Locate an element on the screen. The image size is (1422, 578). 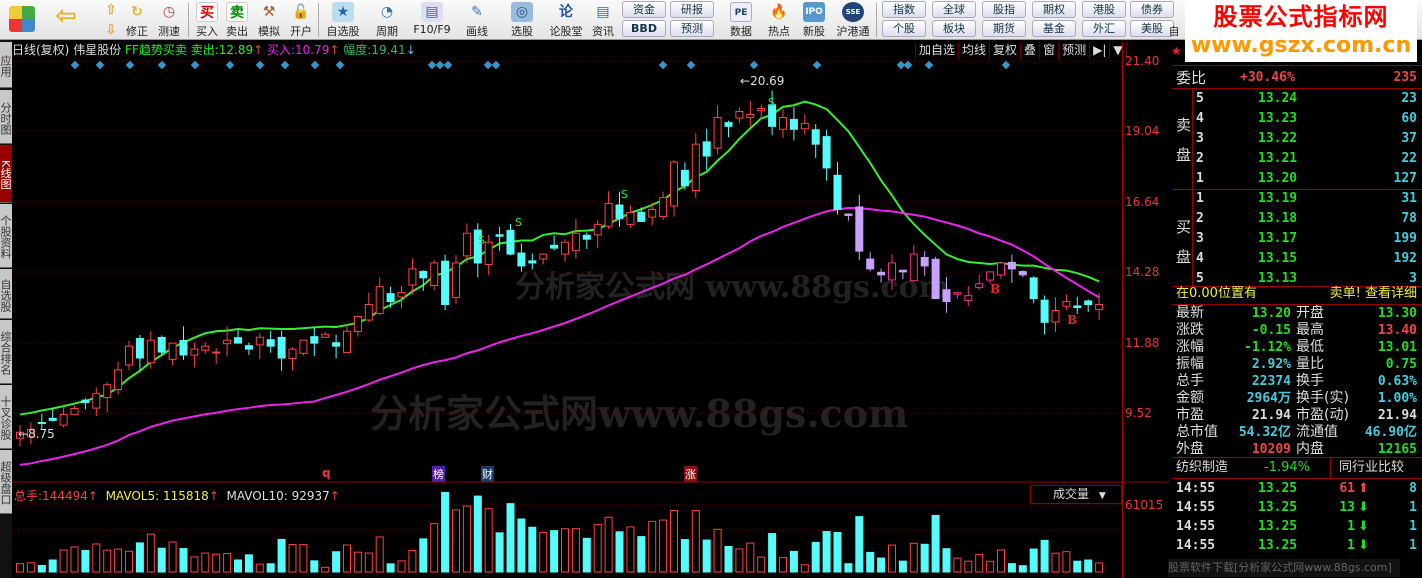
data-button: PE 数据 is located at coordinates (741, 20).